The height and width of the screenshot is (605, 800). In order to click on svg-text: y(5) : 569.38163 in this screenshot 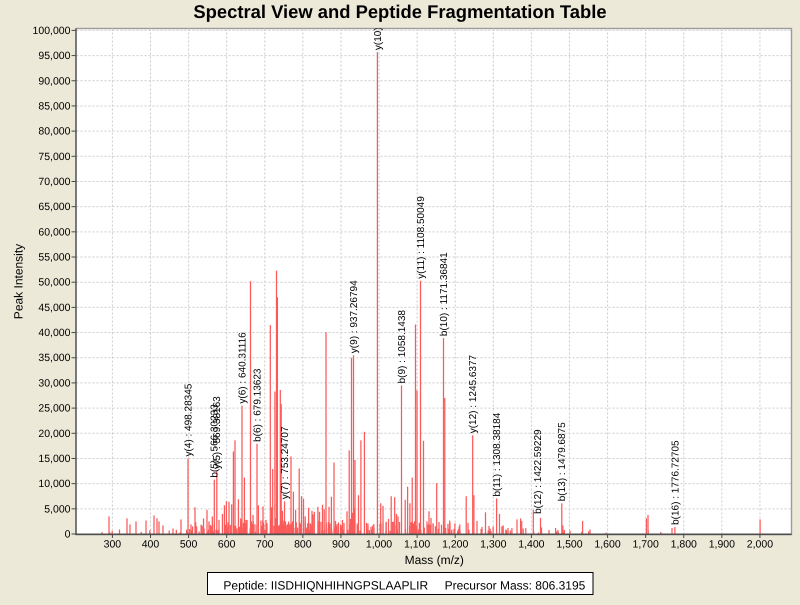, I will do `click(217, 432)`.